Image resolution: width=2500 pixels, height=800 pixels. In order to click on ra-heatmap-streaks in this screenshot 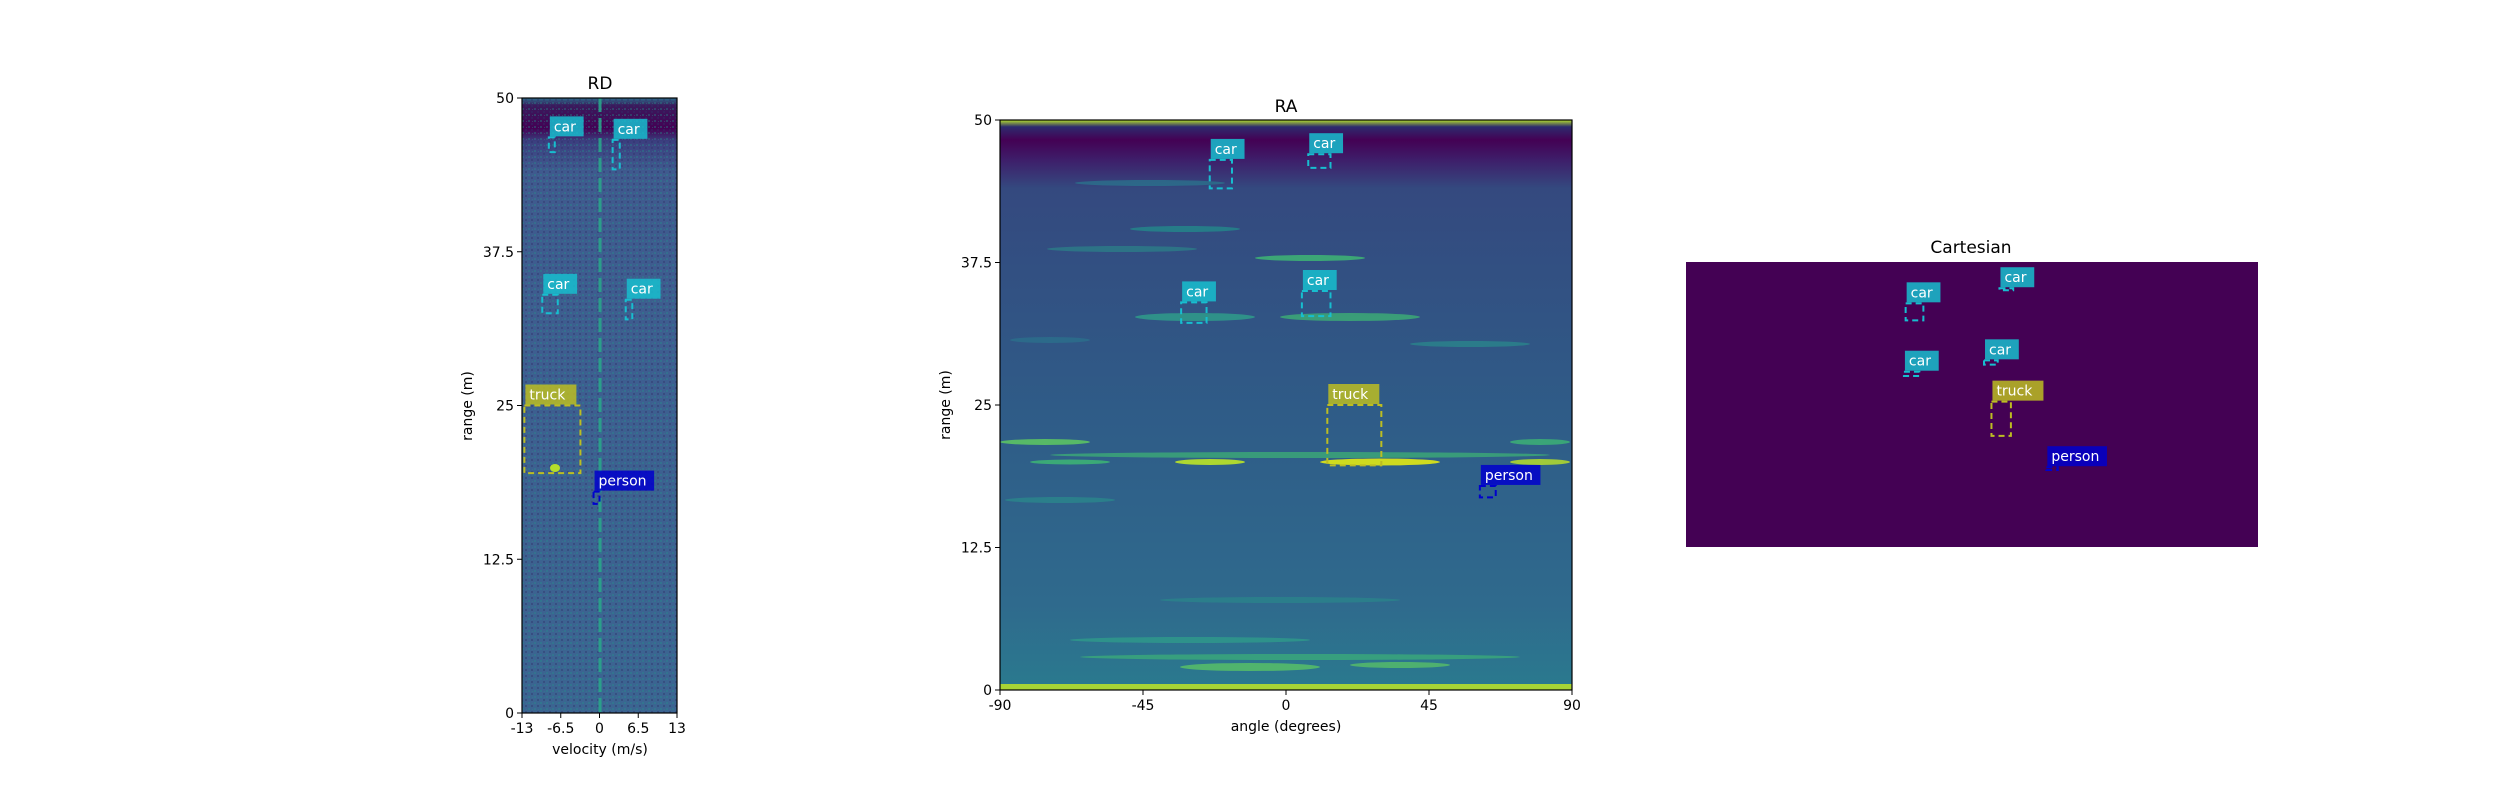, I will do `click(1286, 435)`.